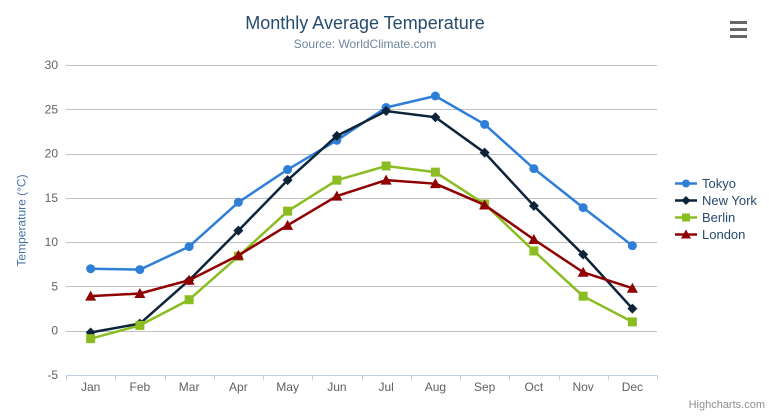 Image resolution: width=769 pixels, height=416 pixels. Describe the element at coordinates (435, 387) in the screenshot. I see `x-axis-label: Aug` at that location.